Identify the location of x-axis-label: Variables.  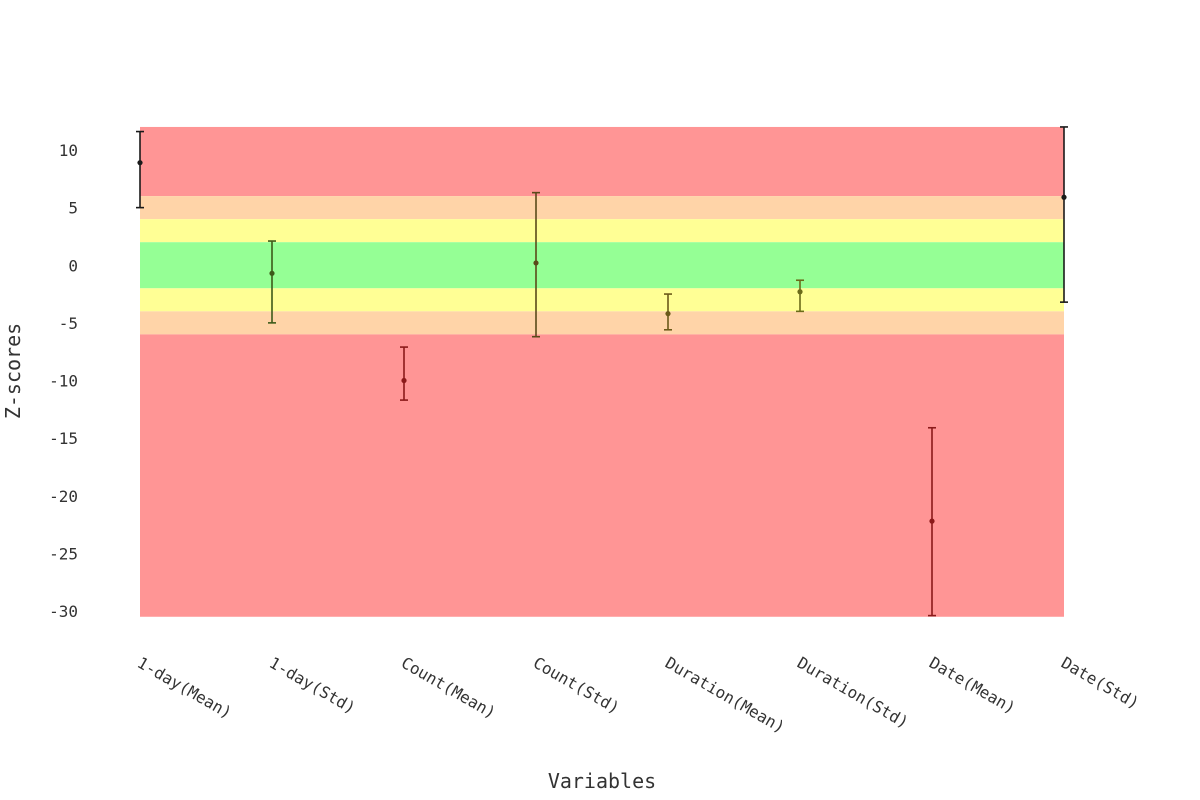
(602, 781).